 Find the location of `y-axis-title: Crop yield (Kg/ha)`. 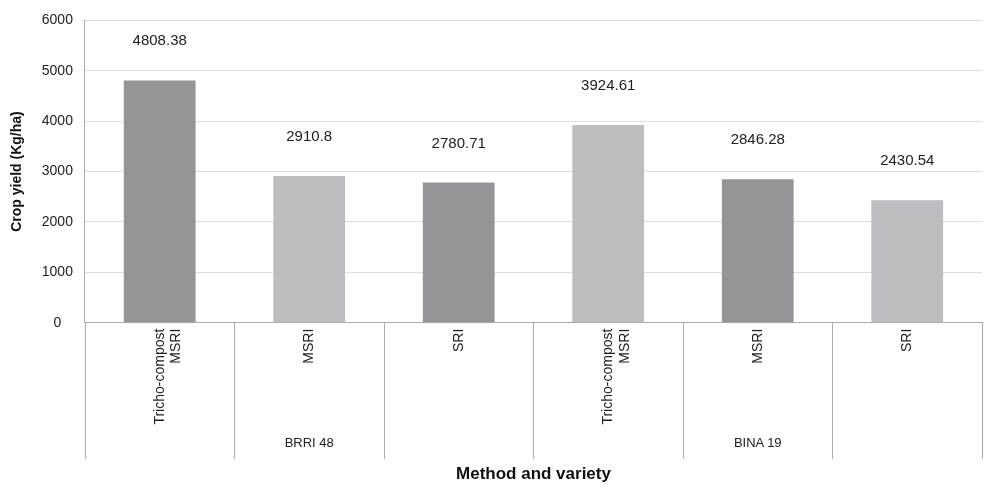

y-axis-title: Crop yield (Kg/ha) is located at coordinates (16, 171).